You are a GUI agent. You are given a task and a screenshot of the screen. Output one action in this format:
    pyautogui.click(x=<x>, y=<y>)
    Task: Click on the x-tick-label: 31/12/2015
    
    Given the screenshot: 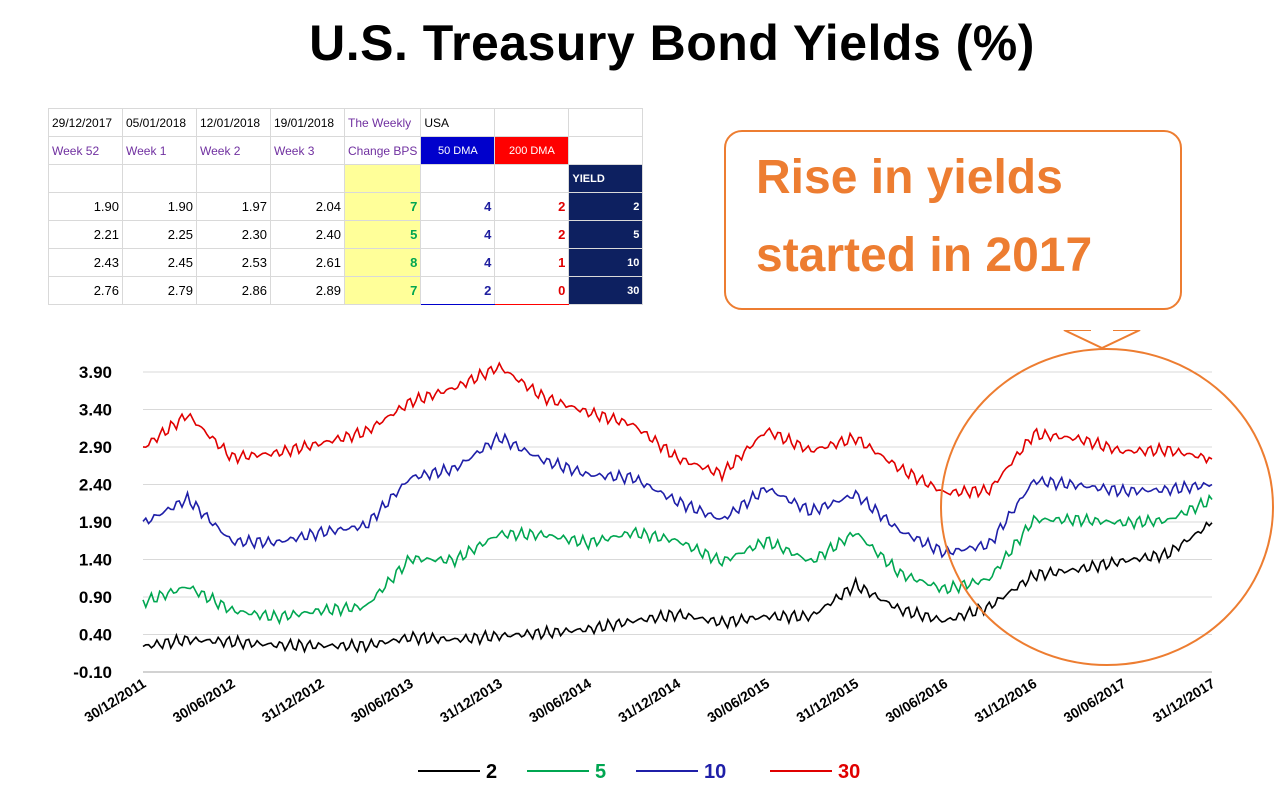 What is the action you would take?
    pyautogui.click(x=827, y=700)
    